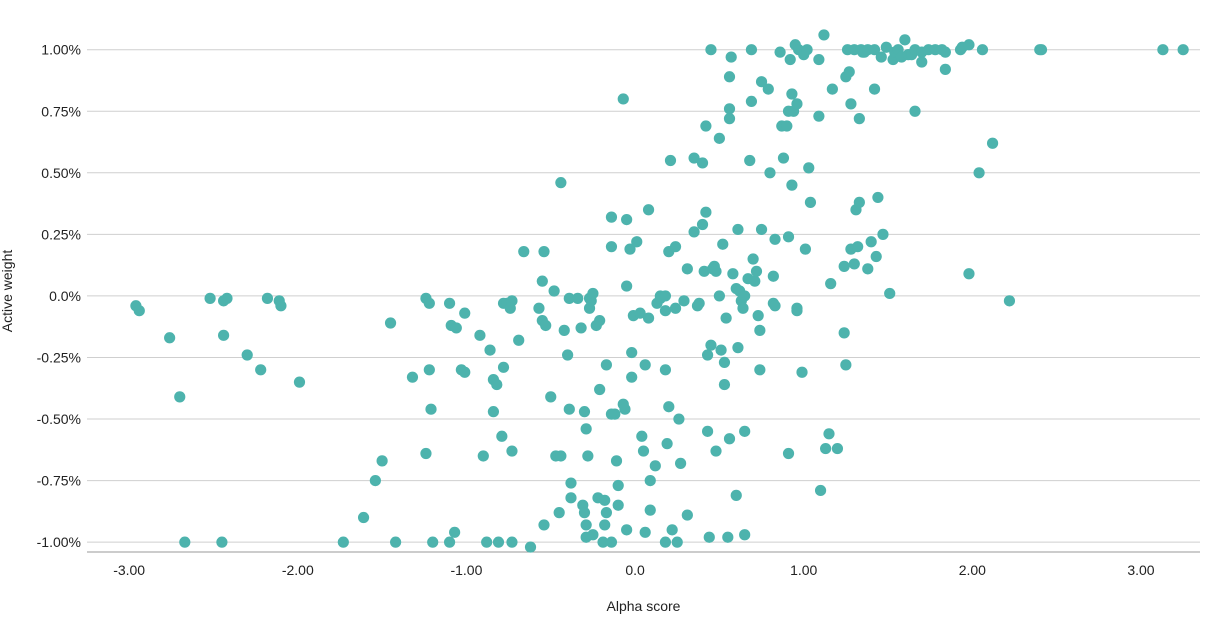 This screenshot has width=1209, height=631. I want to click on x-axis-title: Alpha score, so click(644, 606).